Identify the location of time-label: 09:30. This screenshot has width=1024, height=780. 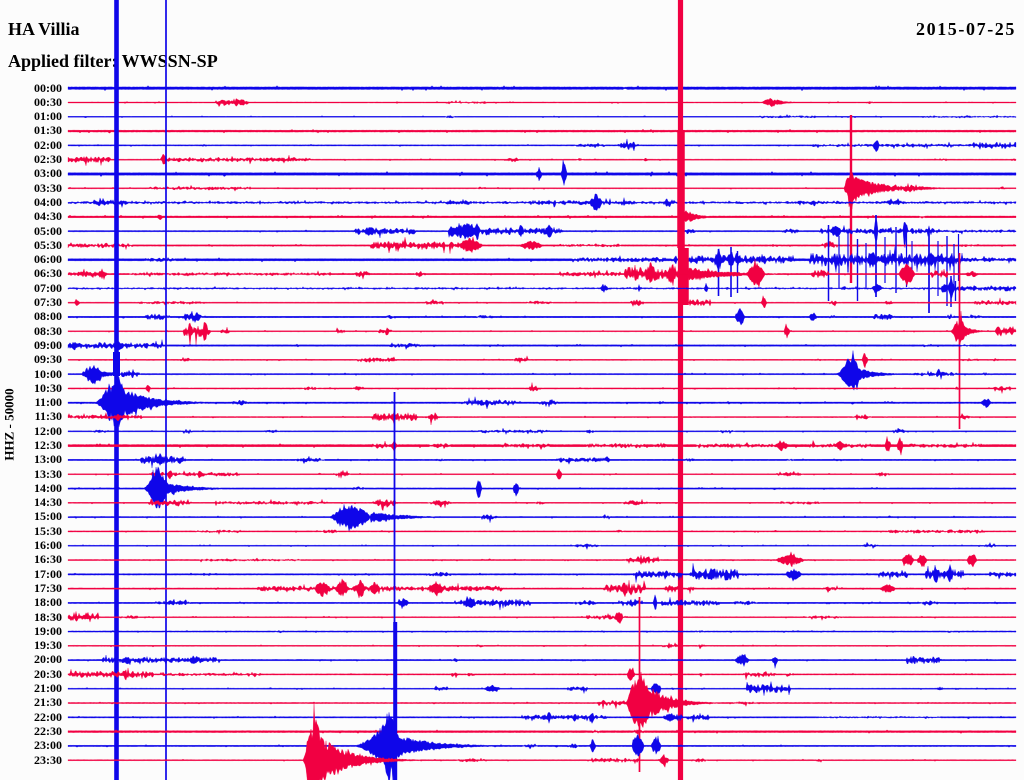
(48, 359).